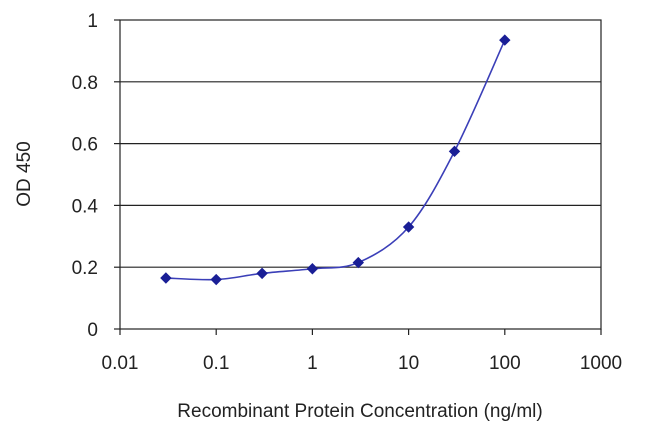 The width and height of the screenshot is (650, 434). Describe the element at coordinates (120, 363) in the screenshot. I see `x-tick-label: 0.01` at that location.